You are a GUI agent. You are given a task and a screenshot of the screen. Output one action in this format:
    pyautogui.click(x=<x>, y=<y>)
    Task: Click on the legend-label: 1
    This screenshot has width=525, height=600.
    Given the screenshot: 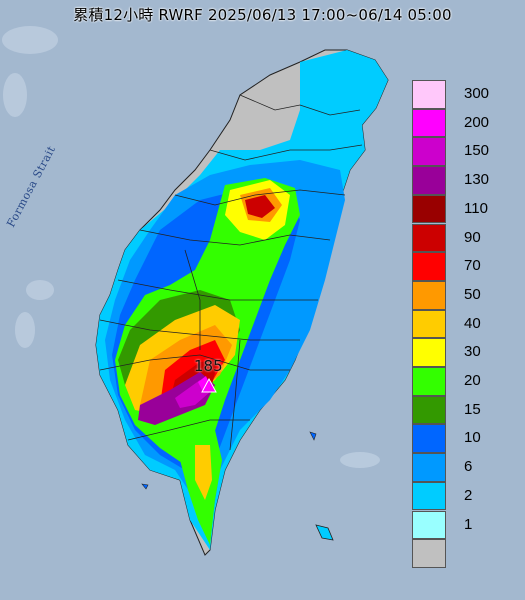 What is the action you would take?
    pyautogui.click(x=468, y=524)
    